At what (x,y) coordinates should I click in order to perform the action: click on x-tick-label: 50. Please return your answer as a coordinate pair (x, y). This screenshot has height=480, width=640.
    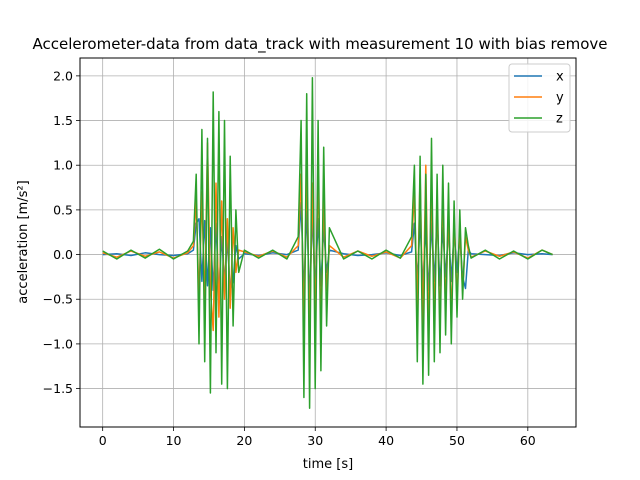
    Looking at the image, I should click on (457, 440).